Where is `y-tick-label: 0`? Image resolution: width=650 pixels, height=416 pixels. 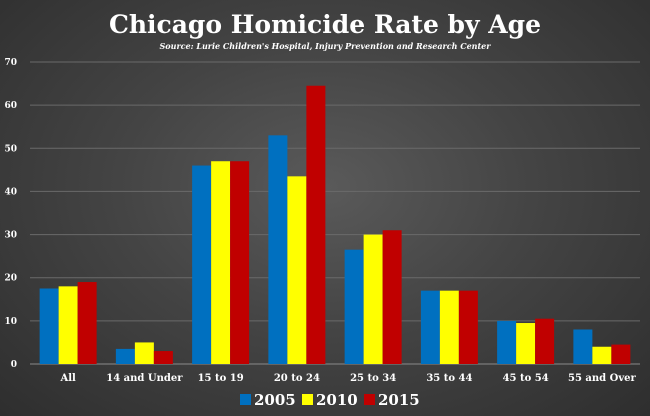 y-tick-label: 0 is located at coordinates (14, 365).